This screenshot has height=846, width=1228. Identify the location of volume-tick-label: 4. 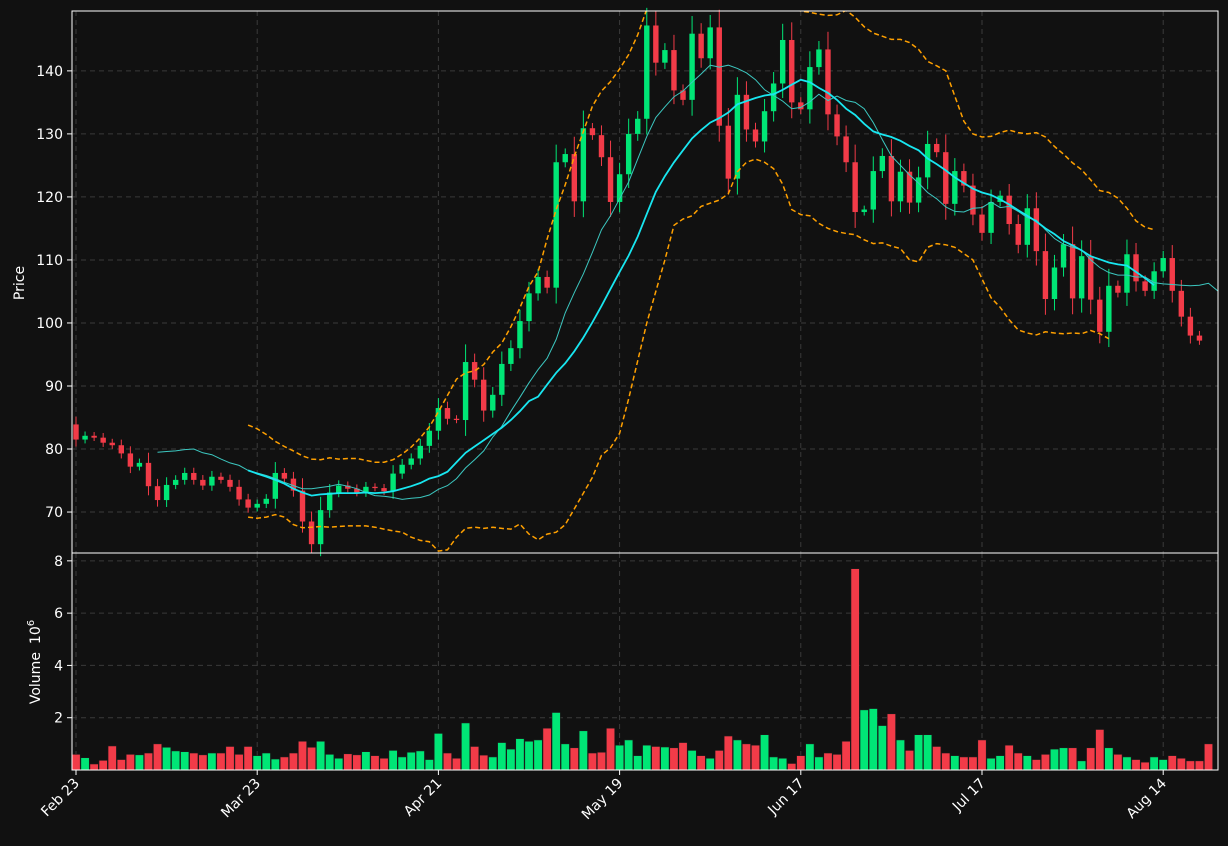
(58, 666).